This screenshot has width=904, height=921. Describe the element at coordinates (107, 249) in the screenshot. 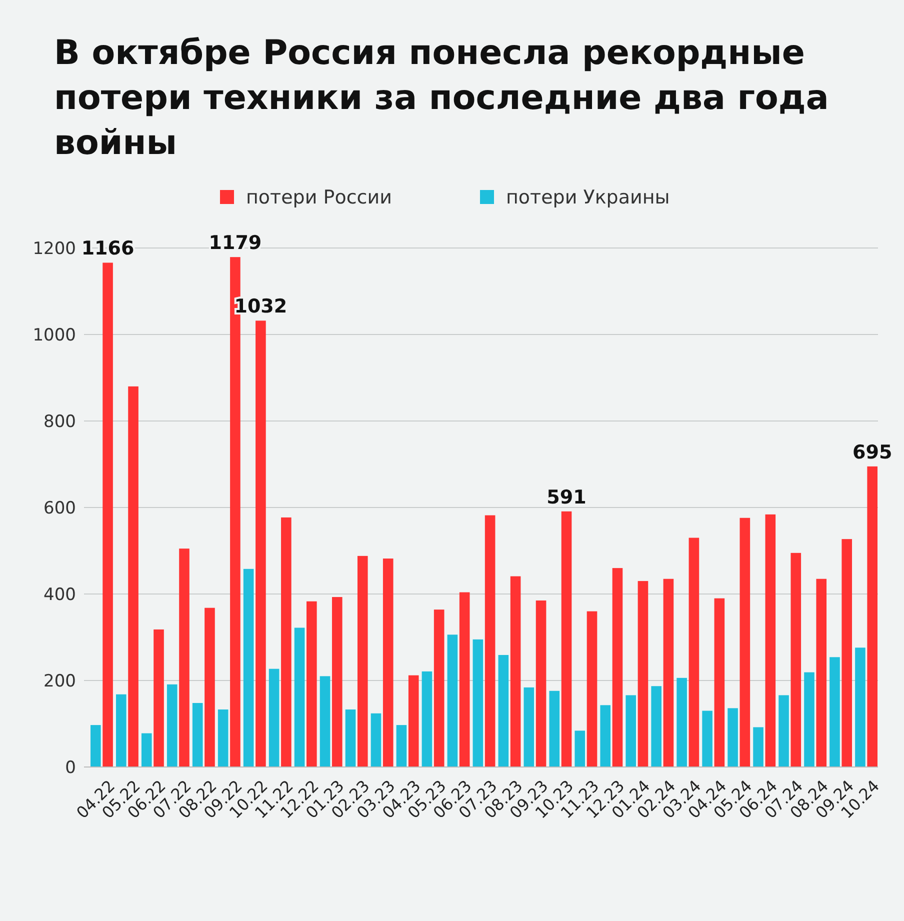

I see `data-label: 1166` at that location.